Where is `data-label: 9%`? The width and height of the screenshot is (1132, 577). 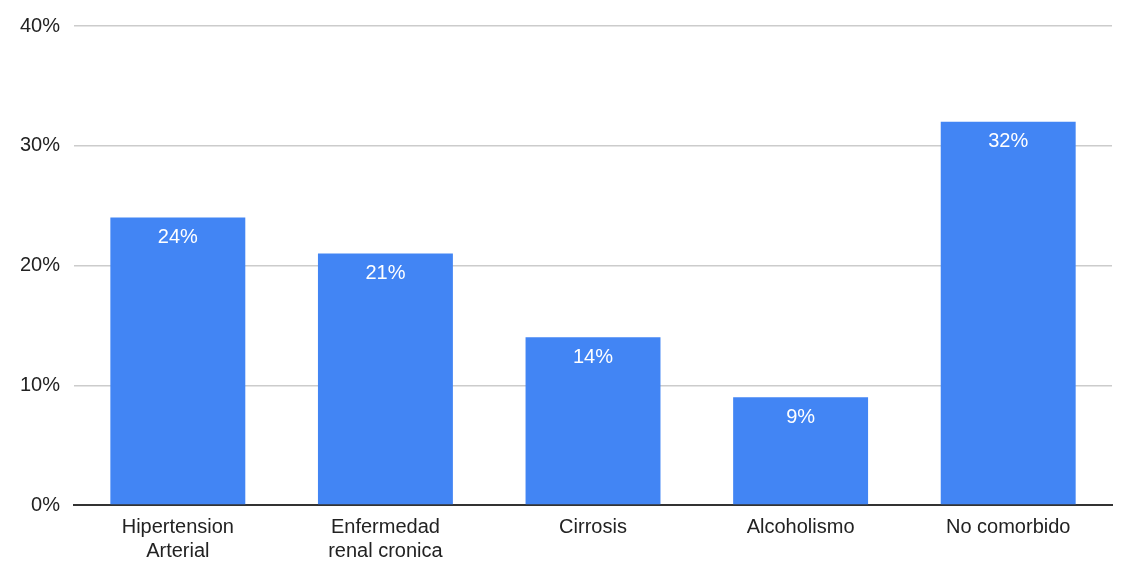 data-label: 9% is located at coordinates (801, 415).